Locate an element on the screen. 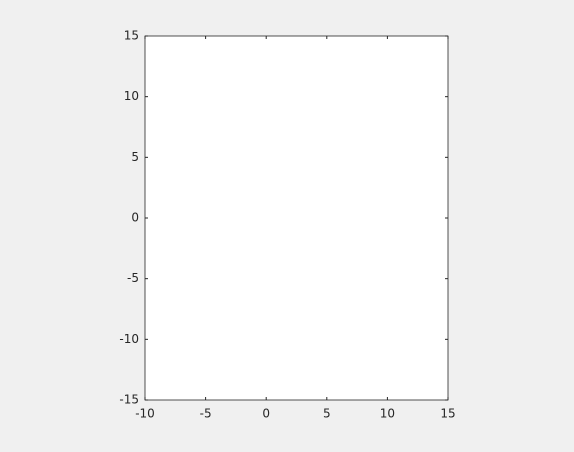 The image size is (574, 452). y-tick-label: 0 is located at coordinates (135, 218).